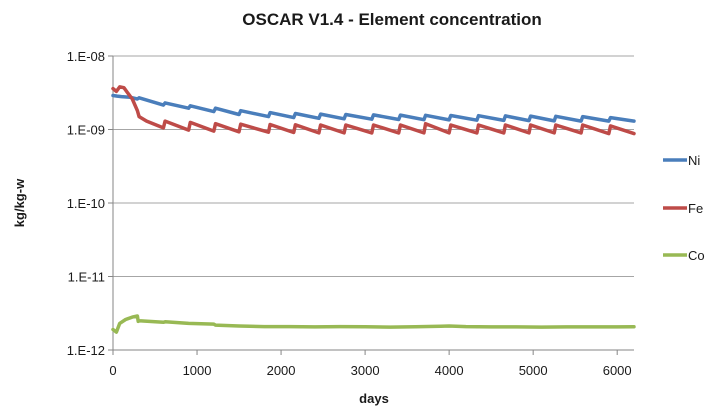 The width and height of the screenshot is (728, 411). Describe the element at coordinates (684, 208) in the screenshot. I see `legend: Ni Fe Co` at that location.